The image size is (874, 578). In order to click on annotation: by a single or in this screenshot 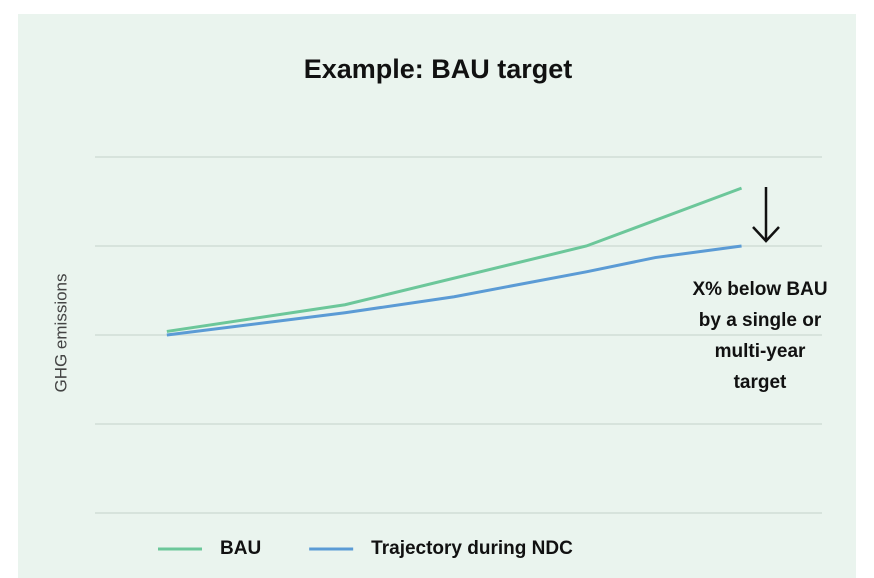, I will do `click(760, 320)`.